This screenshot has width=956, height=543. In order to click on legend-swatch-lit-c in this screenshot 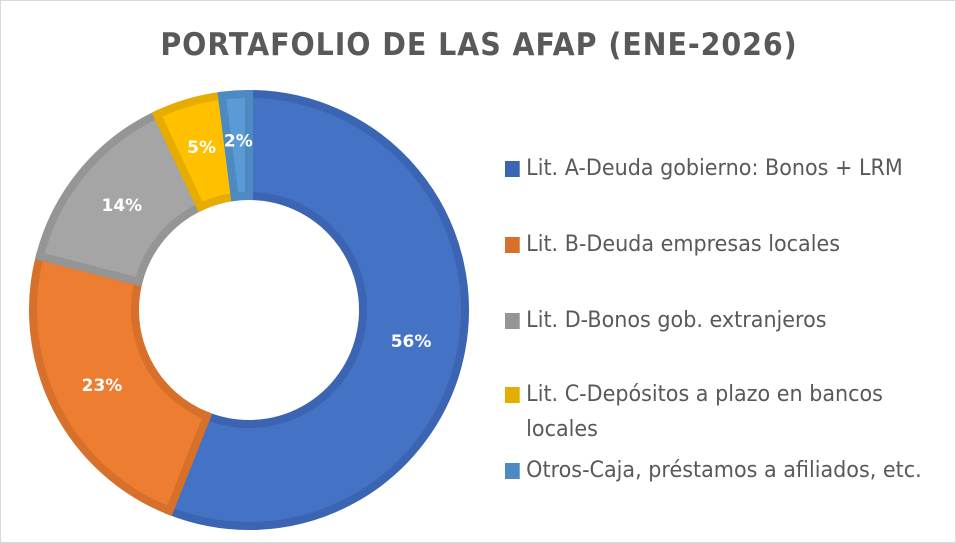, I will do `click(512, 395)`.